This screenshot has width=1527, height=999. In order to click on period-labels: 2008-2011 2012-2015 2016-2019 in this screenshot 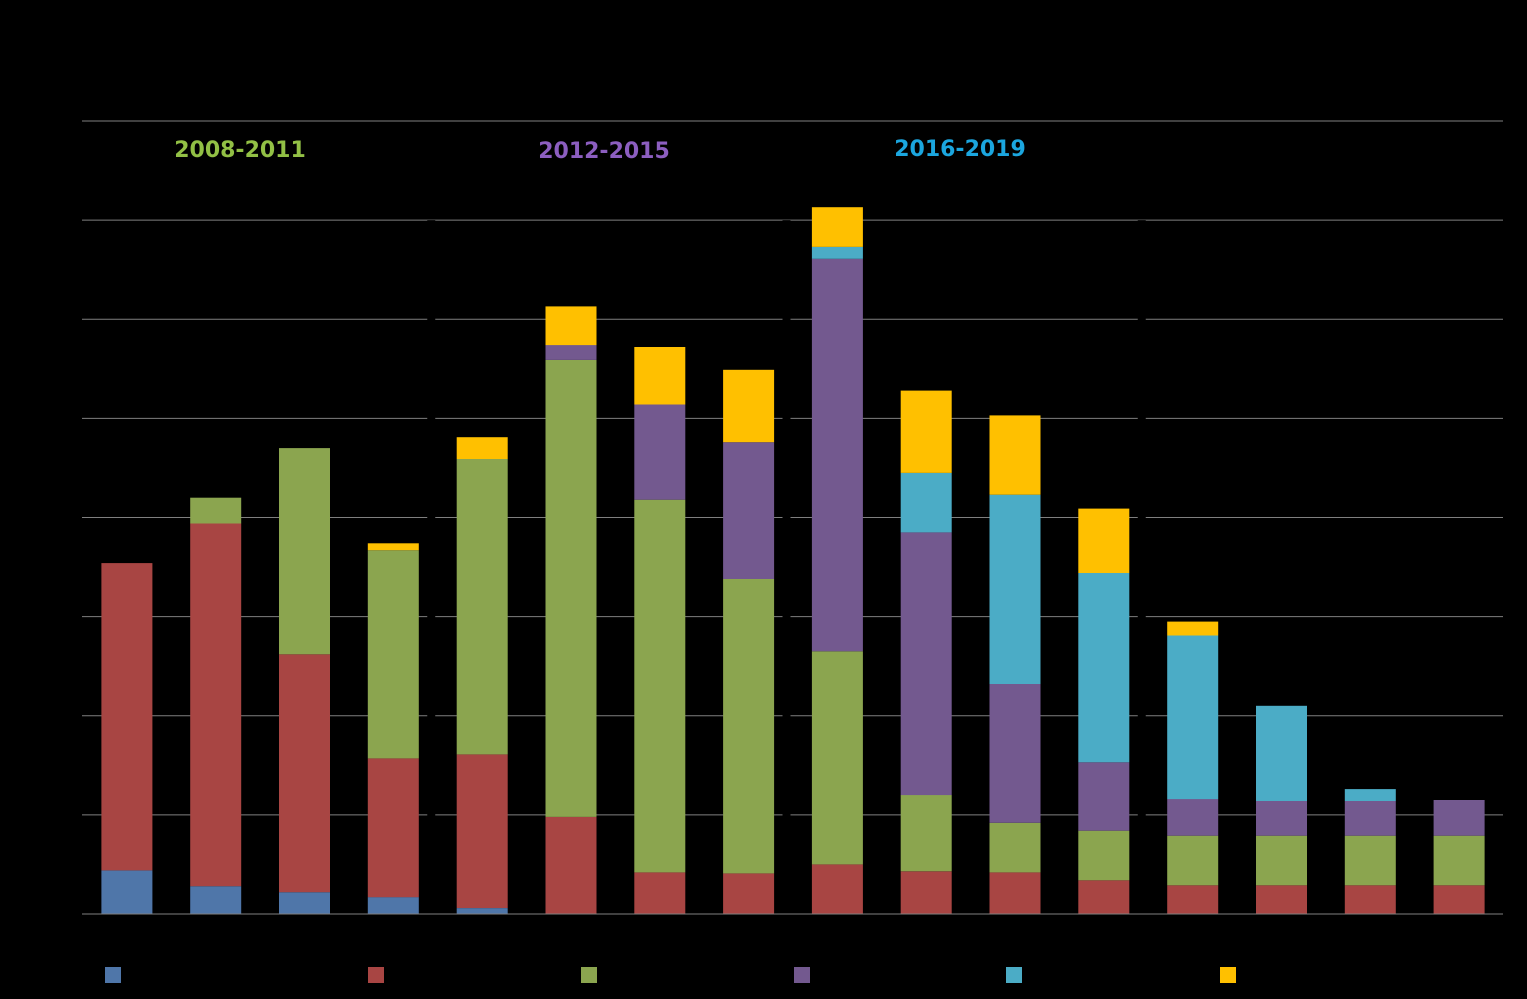, I will do `click(600, 150)`.